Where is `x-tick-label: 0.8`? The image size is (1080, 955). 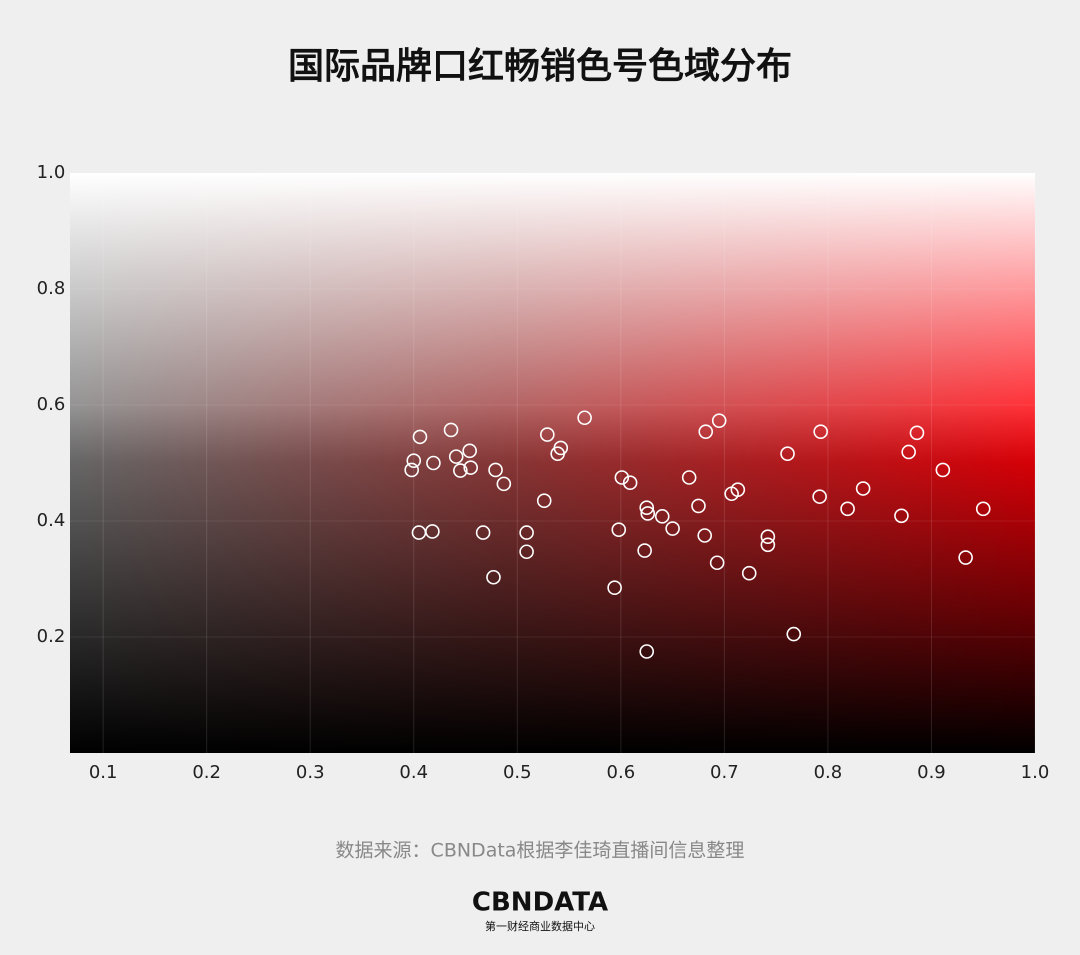
x-tick-label: 0.8 is located at coordinates (828, 772).